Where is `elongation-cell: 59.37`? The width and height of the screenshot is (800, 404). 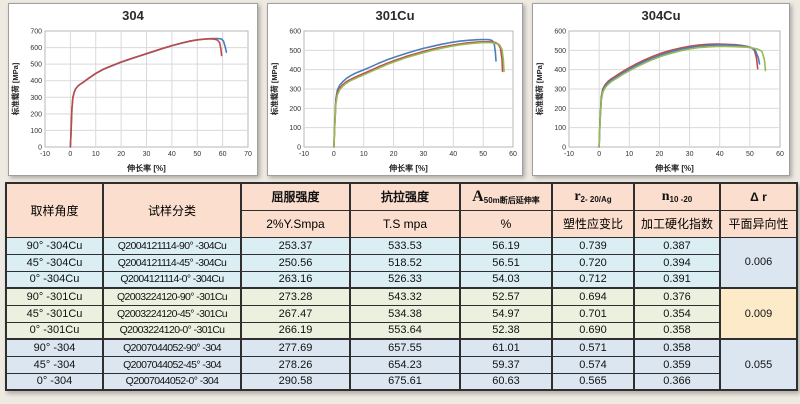
elongation-cell: 59.37 is located at coordinates (506, 364).